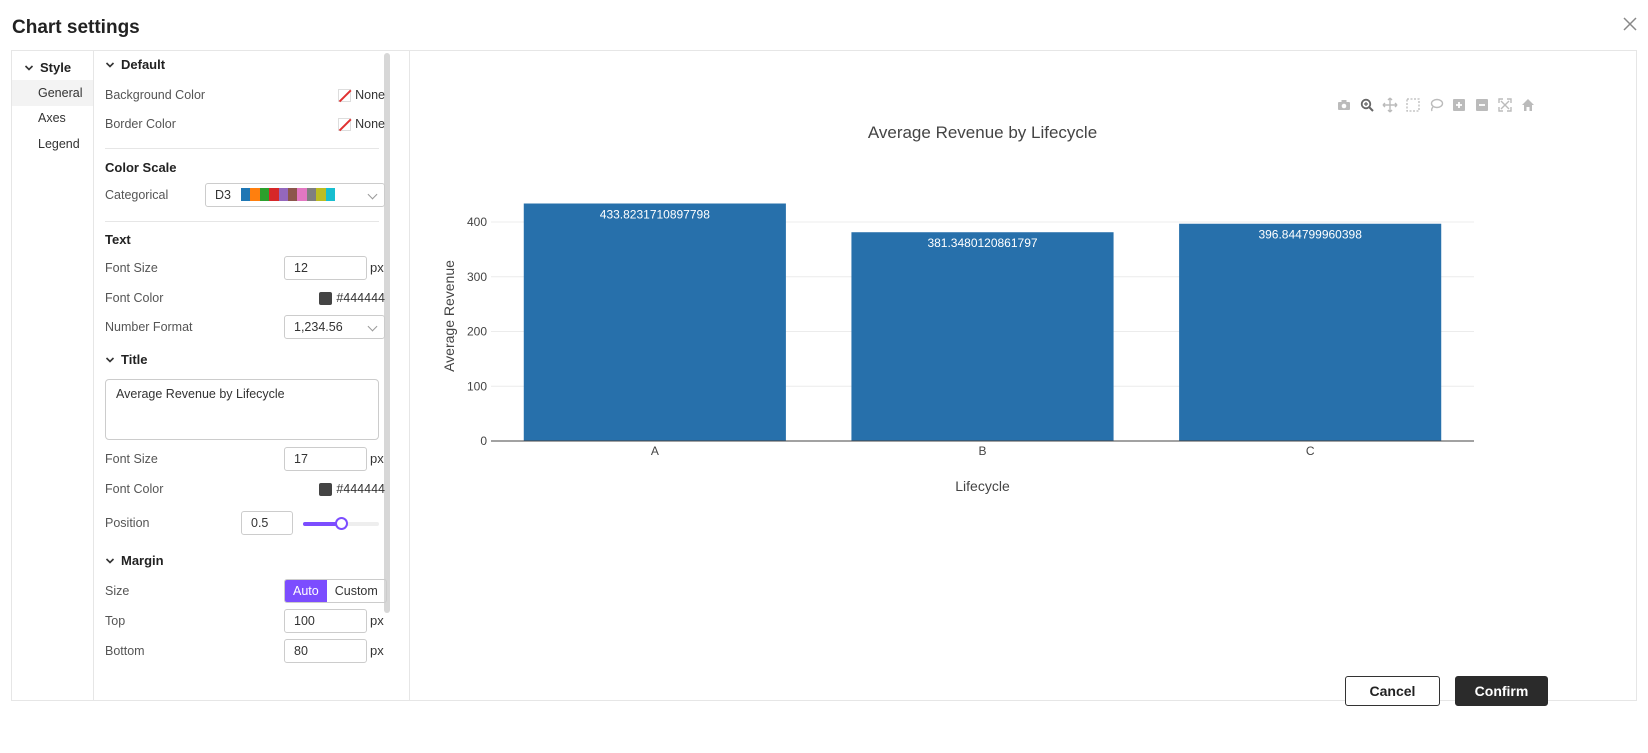  What do you see at coordinates (155, 95) in the screenshot?
I see `background-color-label: Background Color` at bounding box center [155, 95].